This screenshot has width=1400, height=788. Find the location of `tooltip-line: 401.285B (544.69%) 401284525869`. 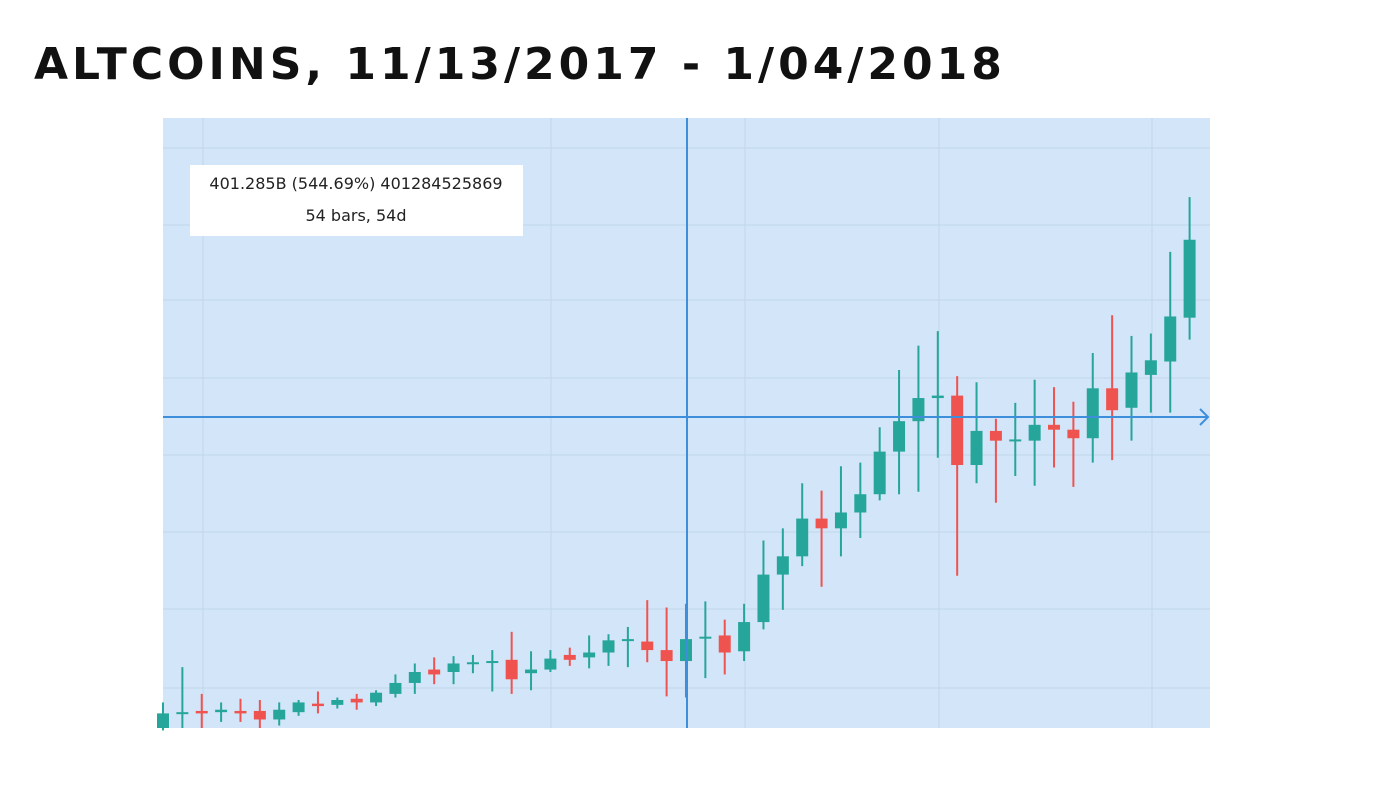

tooltip-line: 401.285B (544.69%) 401284525869 is located at coordinates (355, 183).